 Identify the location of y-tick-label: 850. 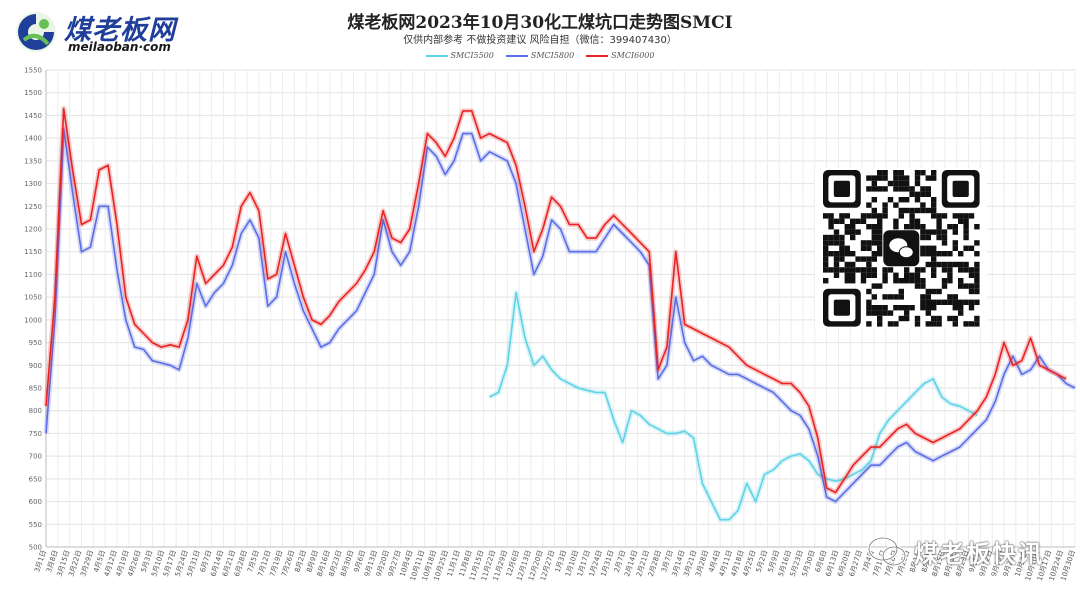
(35, 389).